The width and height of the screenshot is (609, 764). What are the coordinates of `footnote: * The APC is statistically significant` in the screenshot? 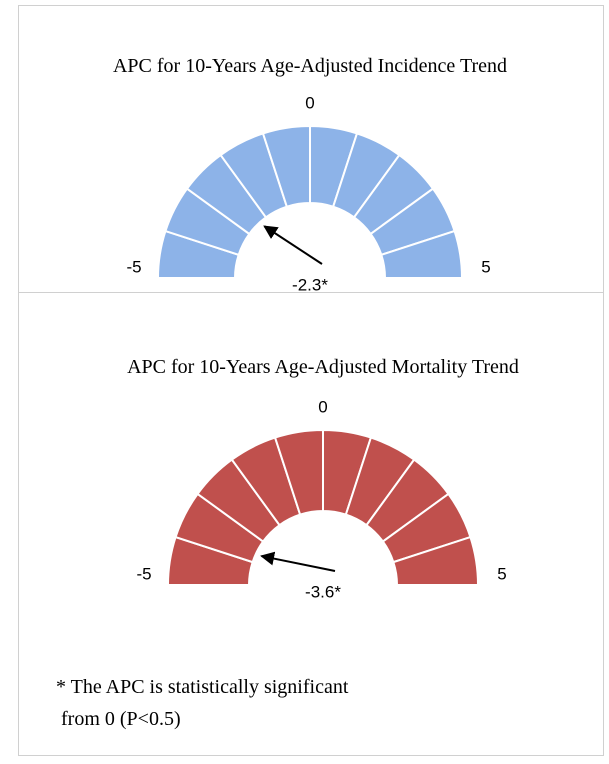 It's located at (202, 687).